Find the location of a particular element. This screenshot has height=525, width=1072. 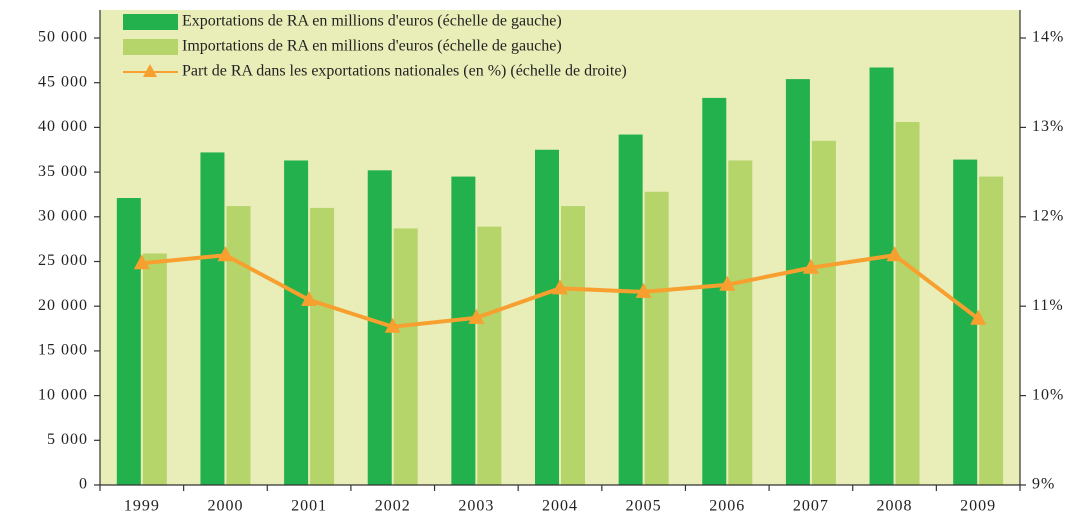

y-tick-label: 50 000 is located at coordinates (63, 37).